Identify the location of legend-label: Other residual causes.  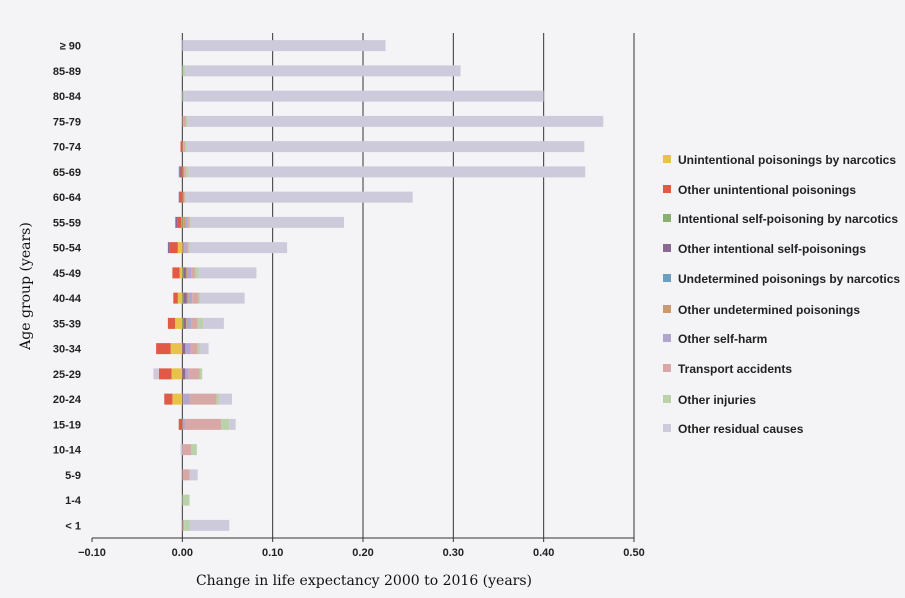
(741, 429).